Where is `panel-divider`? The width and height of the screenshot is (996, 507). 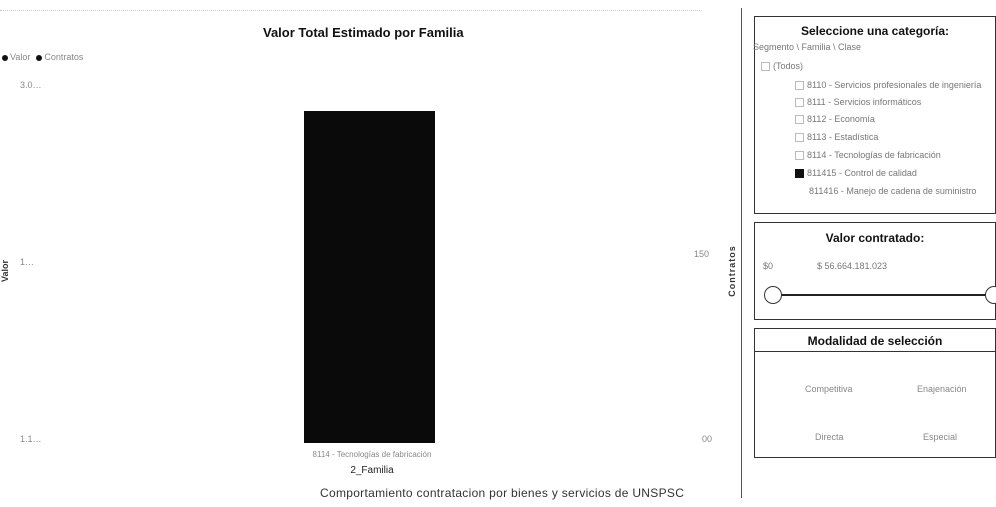 panel-divider is located at coordinates (741, 253).